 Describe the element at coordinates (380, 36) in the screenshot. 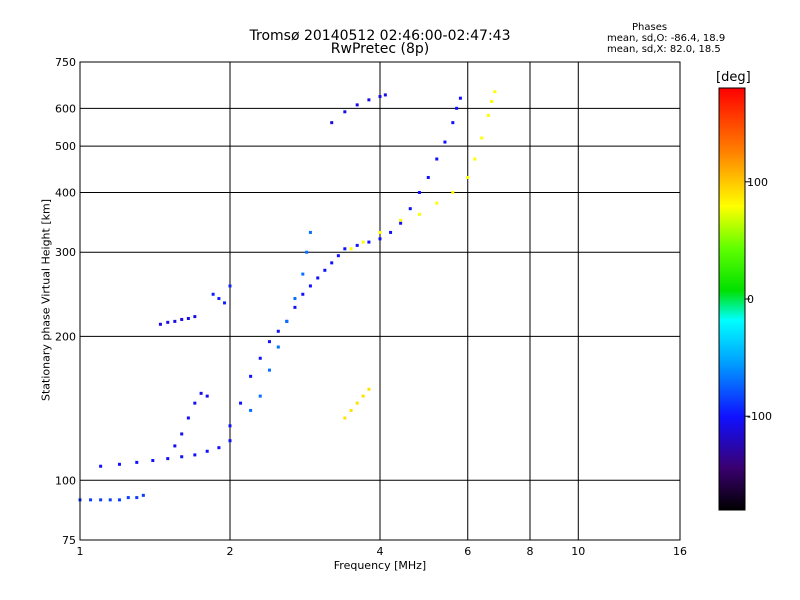

I see `chart-title: Tromsø 20140512 02:46:00-02:47:43` at that location.